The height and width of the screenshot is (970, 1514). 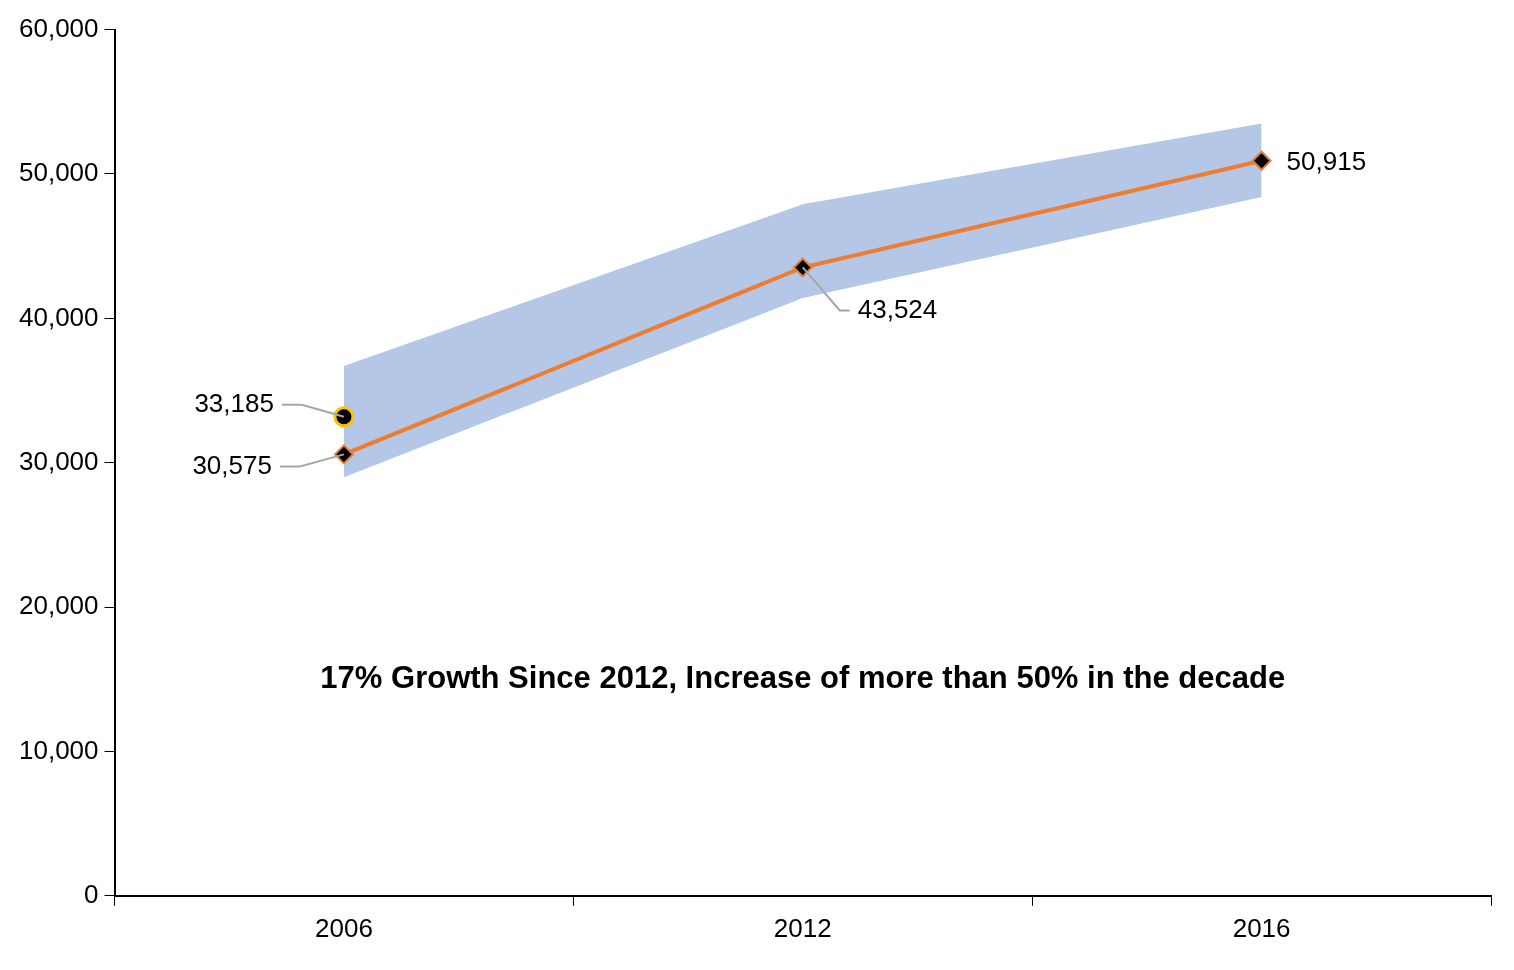 What do you see at coordinates (58, 316) in the screenshot?
I see `y-tick-label: 40,000` at bounding box center [58, 316].